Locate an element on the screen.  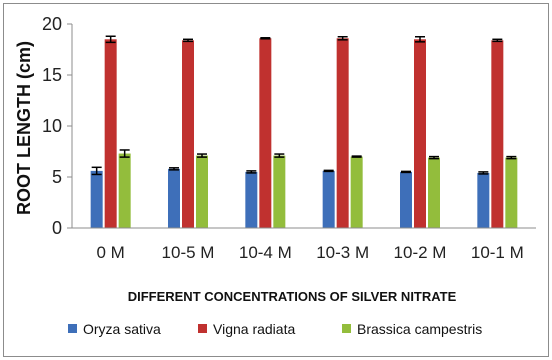
legend-label: Oryza sativa is located at coordinates (122, 329).